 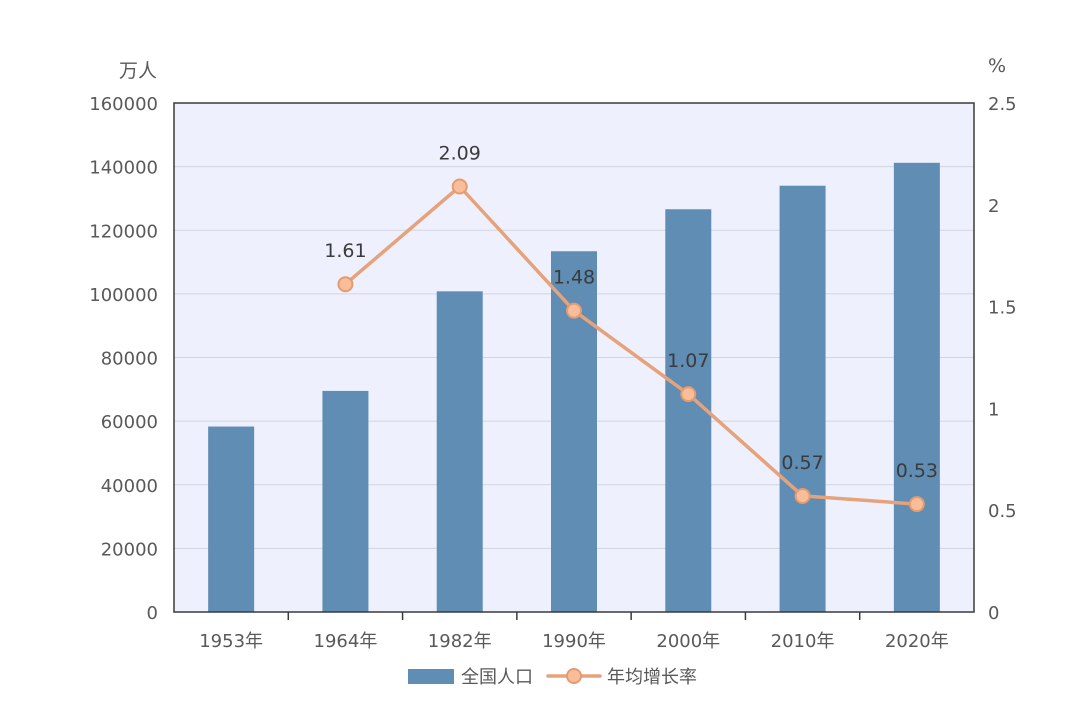 What do you see at coordinates (1002, 104) in the screenshot?
I see `right-axis-tick-label: 2.5` at bounding box center [1002, 104].